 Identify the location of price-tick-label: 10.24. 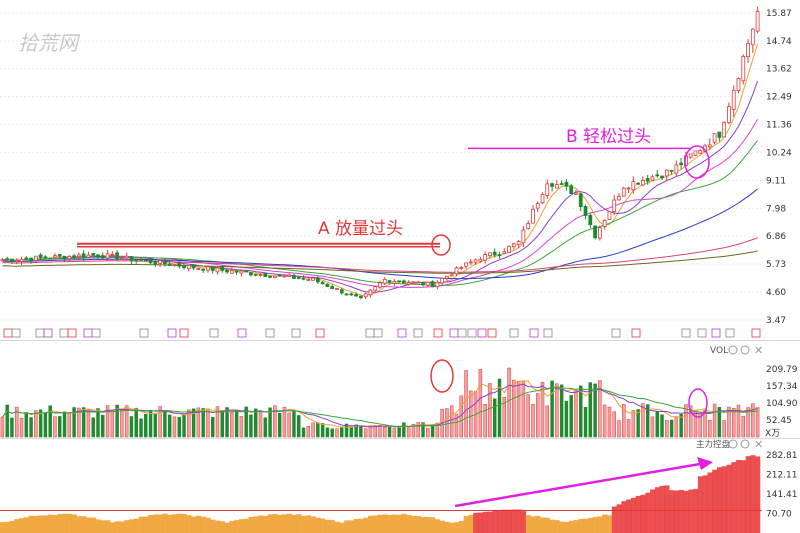
(779, 153).